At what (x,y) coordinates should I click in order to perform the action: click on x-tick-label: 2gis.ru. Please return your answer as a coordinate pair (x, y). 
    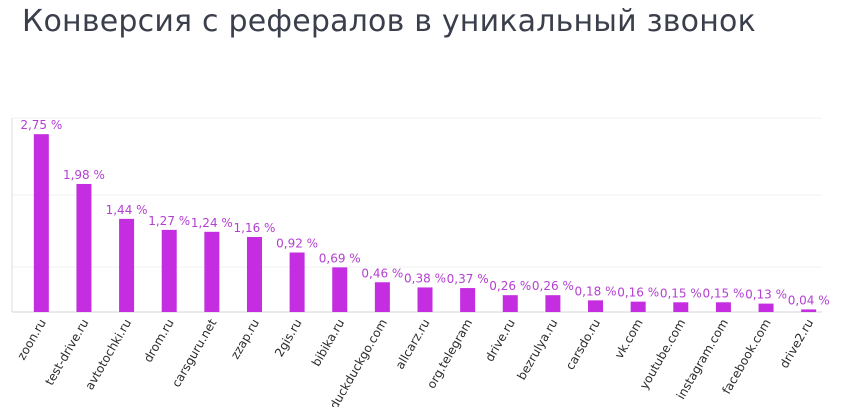
    Looking at the image, I should click on (288, 338).